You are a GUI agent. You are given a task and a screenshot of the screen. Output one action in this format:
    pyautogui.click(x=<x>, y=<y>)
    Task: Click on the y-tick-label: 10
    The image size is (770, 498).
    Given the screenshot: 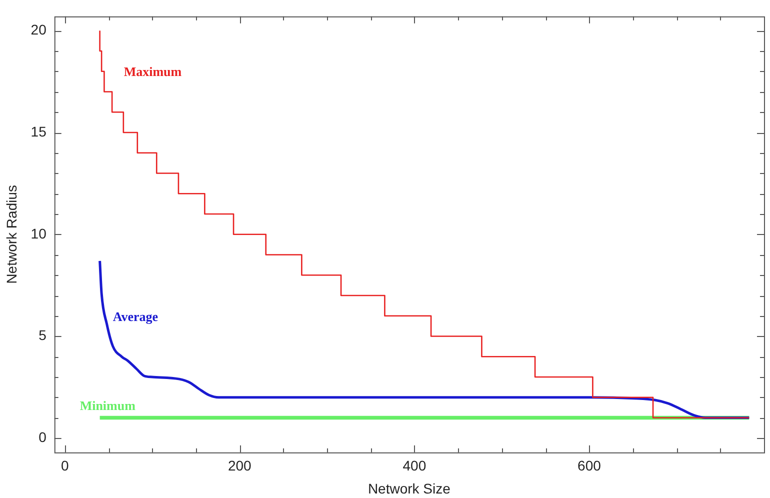 What is the action you would take?
    pyautogui.click(x=38, y=233)
    